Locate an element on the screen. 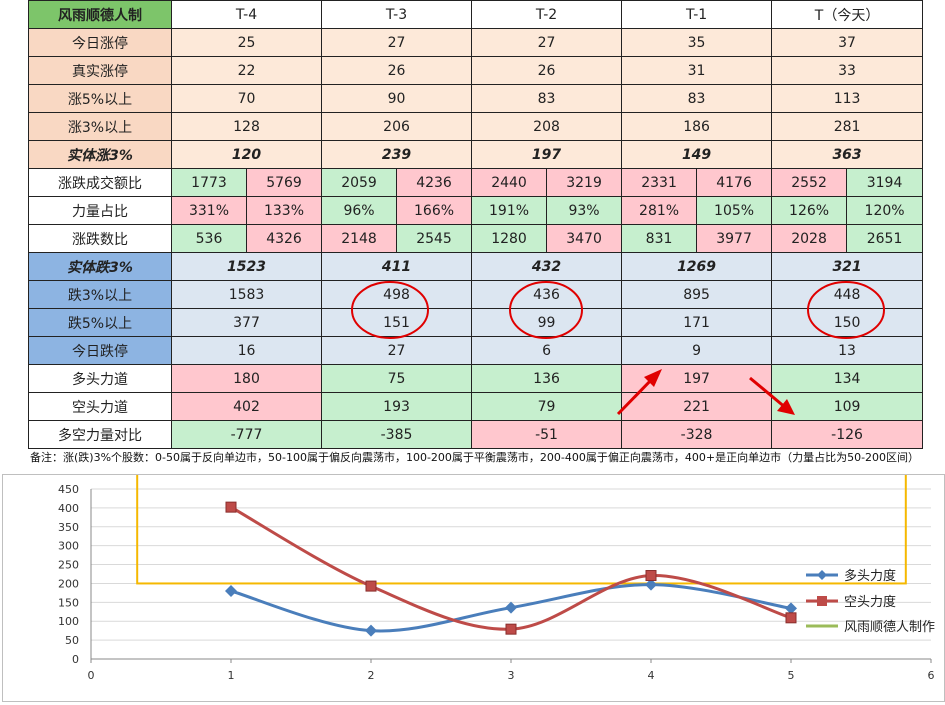 Image resolution: width=945 pixels, height=705 pixels. table-row: 今日跌停 16 27 6 9 13 is located at coordinates (476, 350).